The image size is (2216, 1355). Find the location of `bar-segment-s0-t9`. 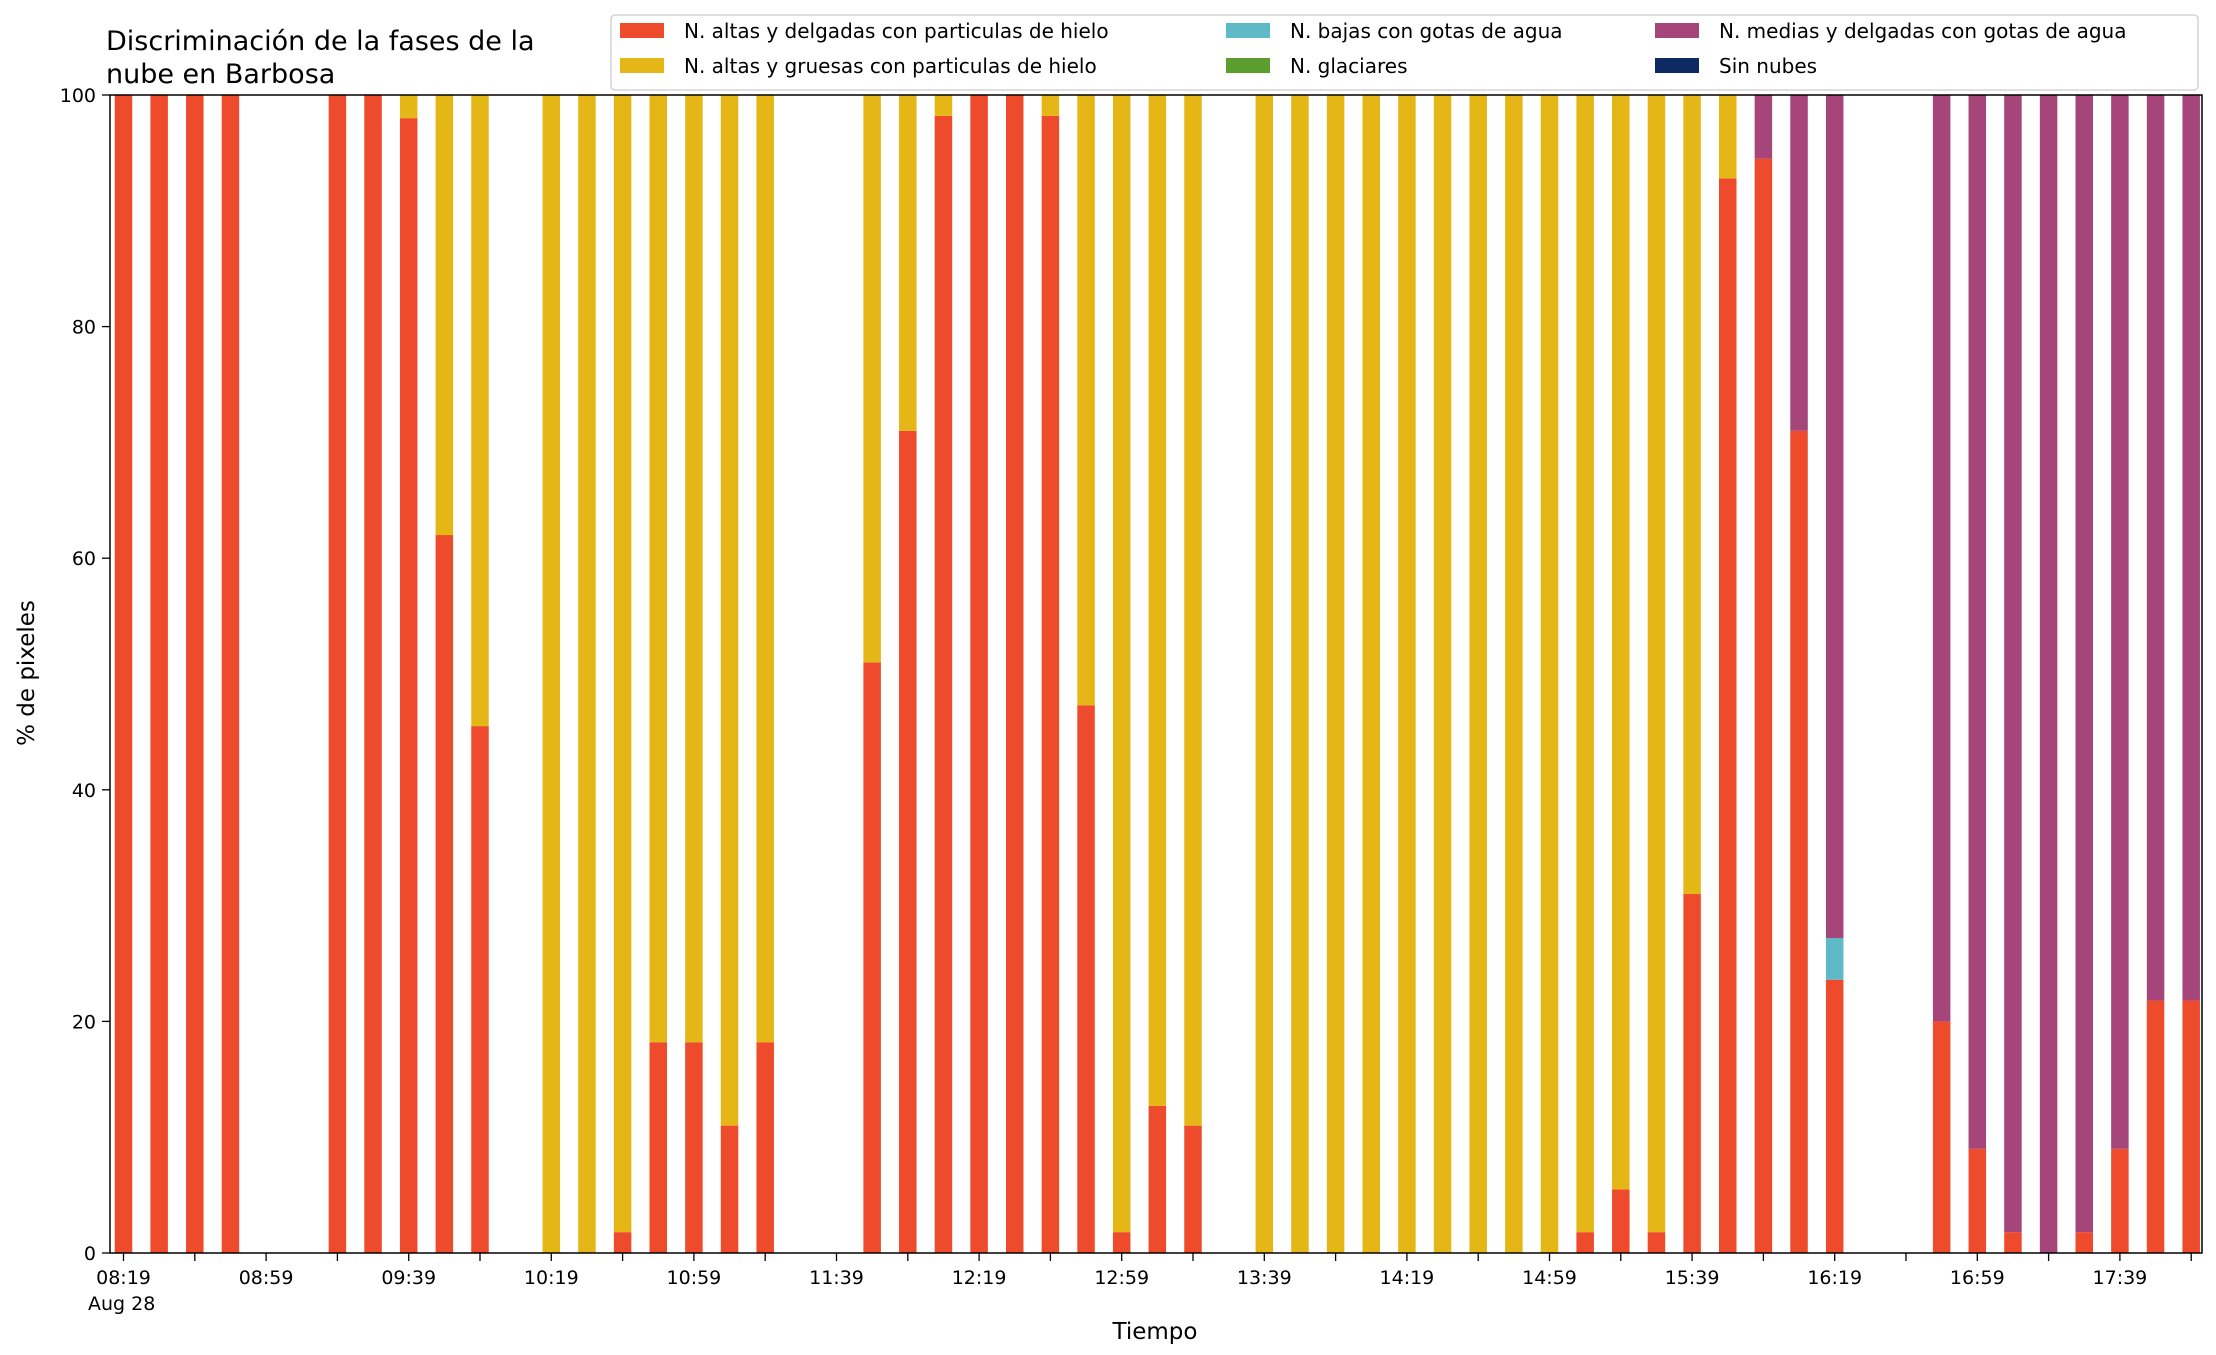

bar-segment-s0-t9 is located at coordinates (444, 894).